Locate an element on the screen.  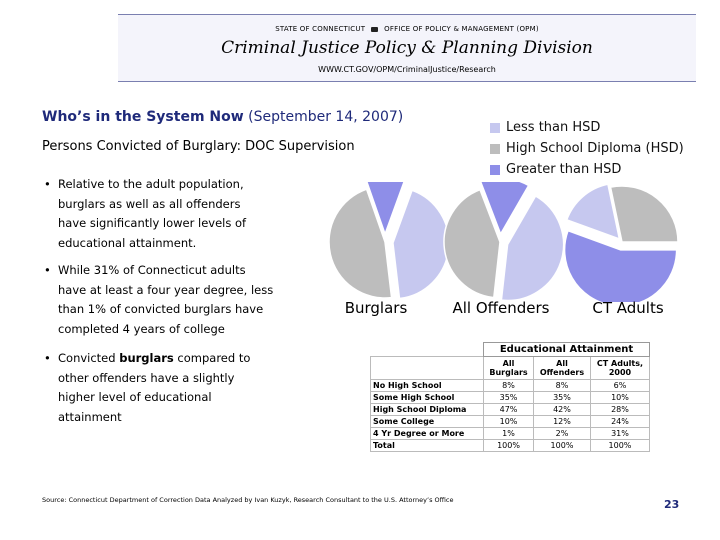
legend-item: High School Diploma (HSD) is located at coordinates (587, 150).